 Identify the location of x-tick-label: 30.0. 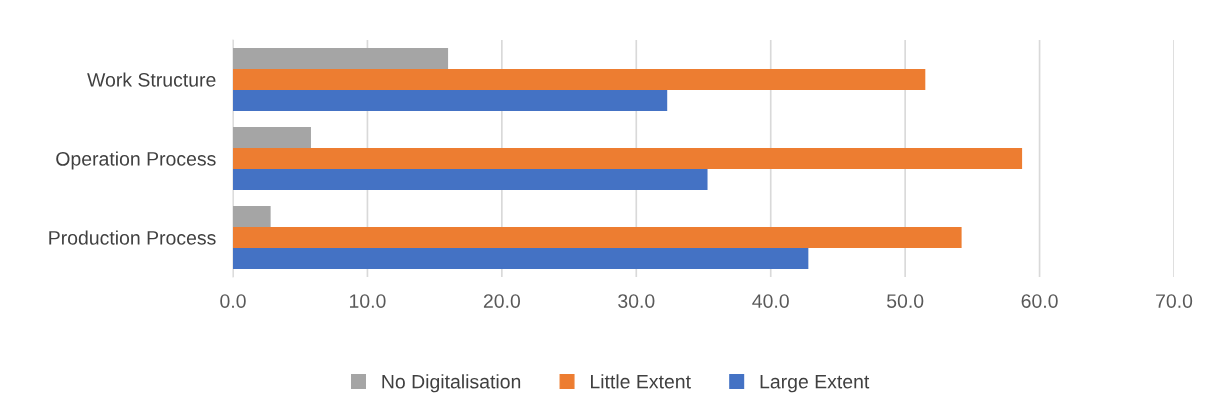
(636, 301).